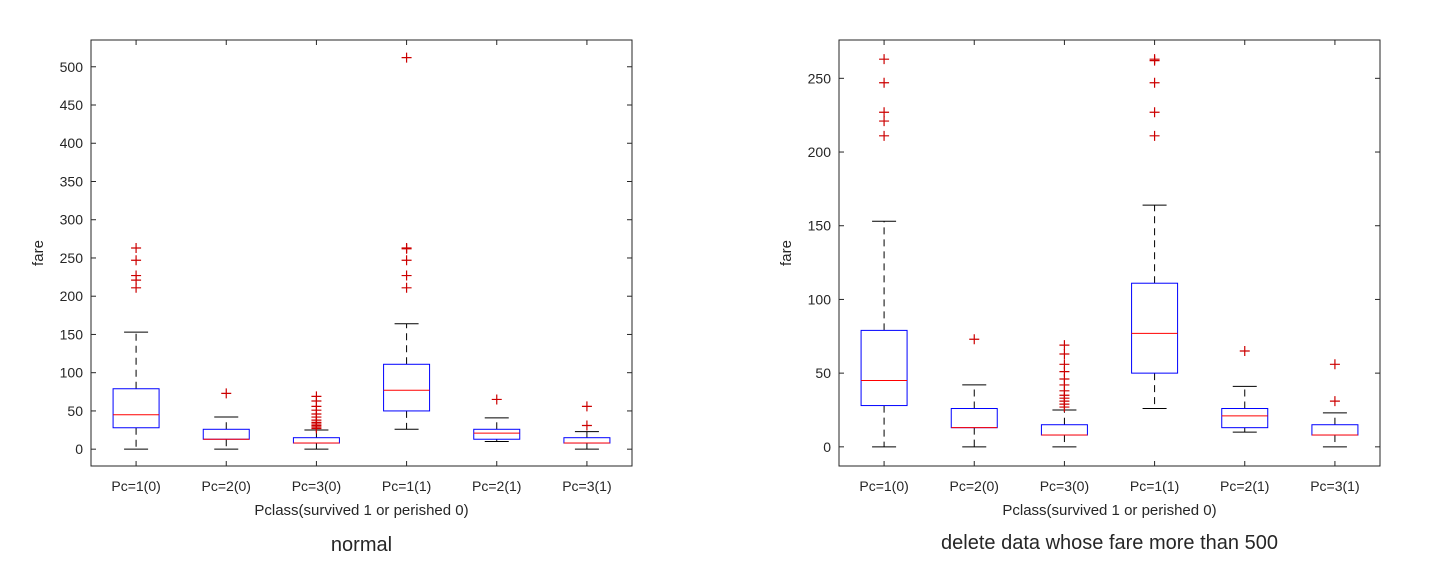 This screenshot has height=564, width=1447. I want to click on chart-title: delete data whose fare more than 500, so click(1109, 543).